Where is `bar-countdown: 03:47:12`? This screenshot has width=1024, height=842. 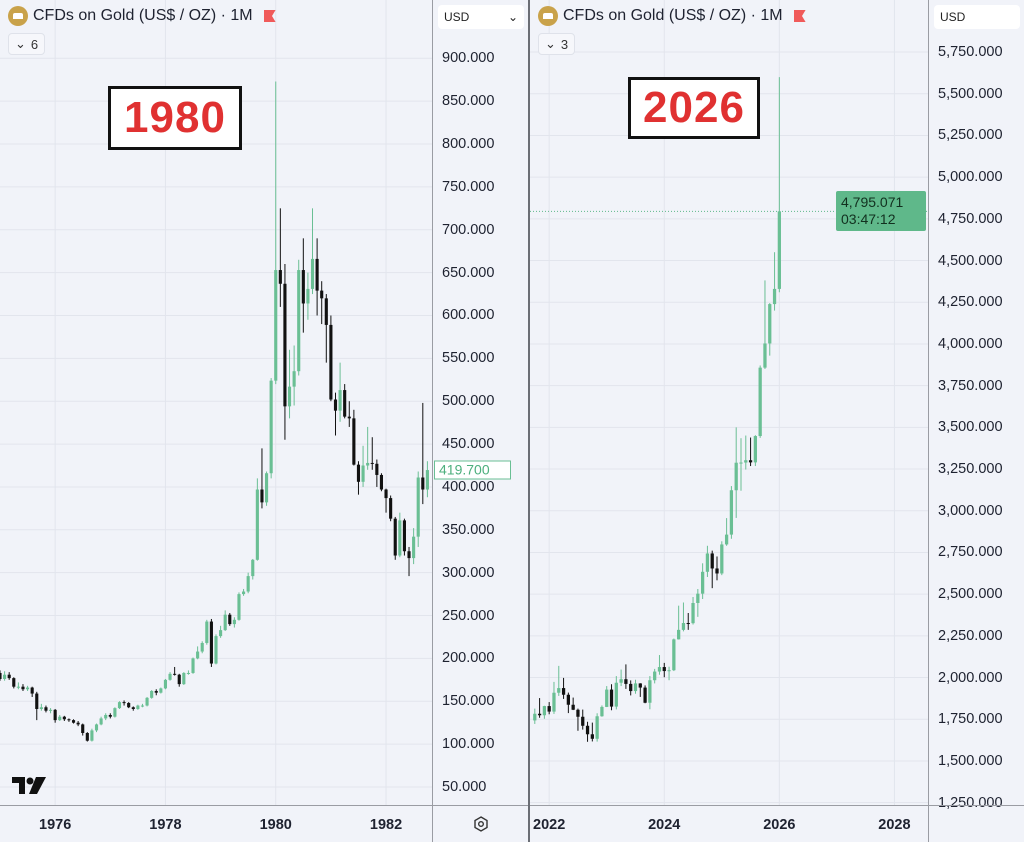 bar-countdown: 03:47:12 is located at coordinates (868, 219).